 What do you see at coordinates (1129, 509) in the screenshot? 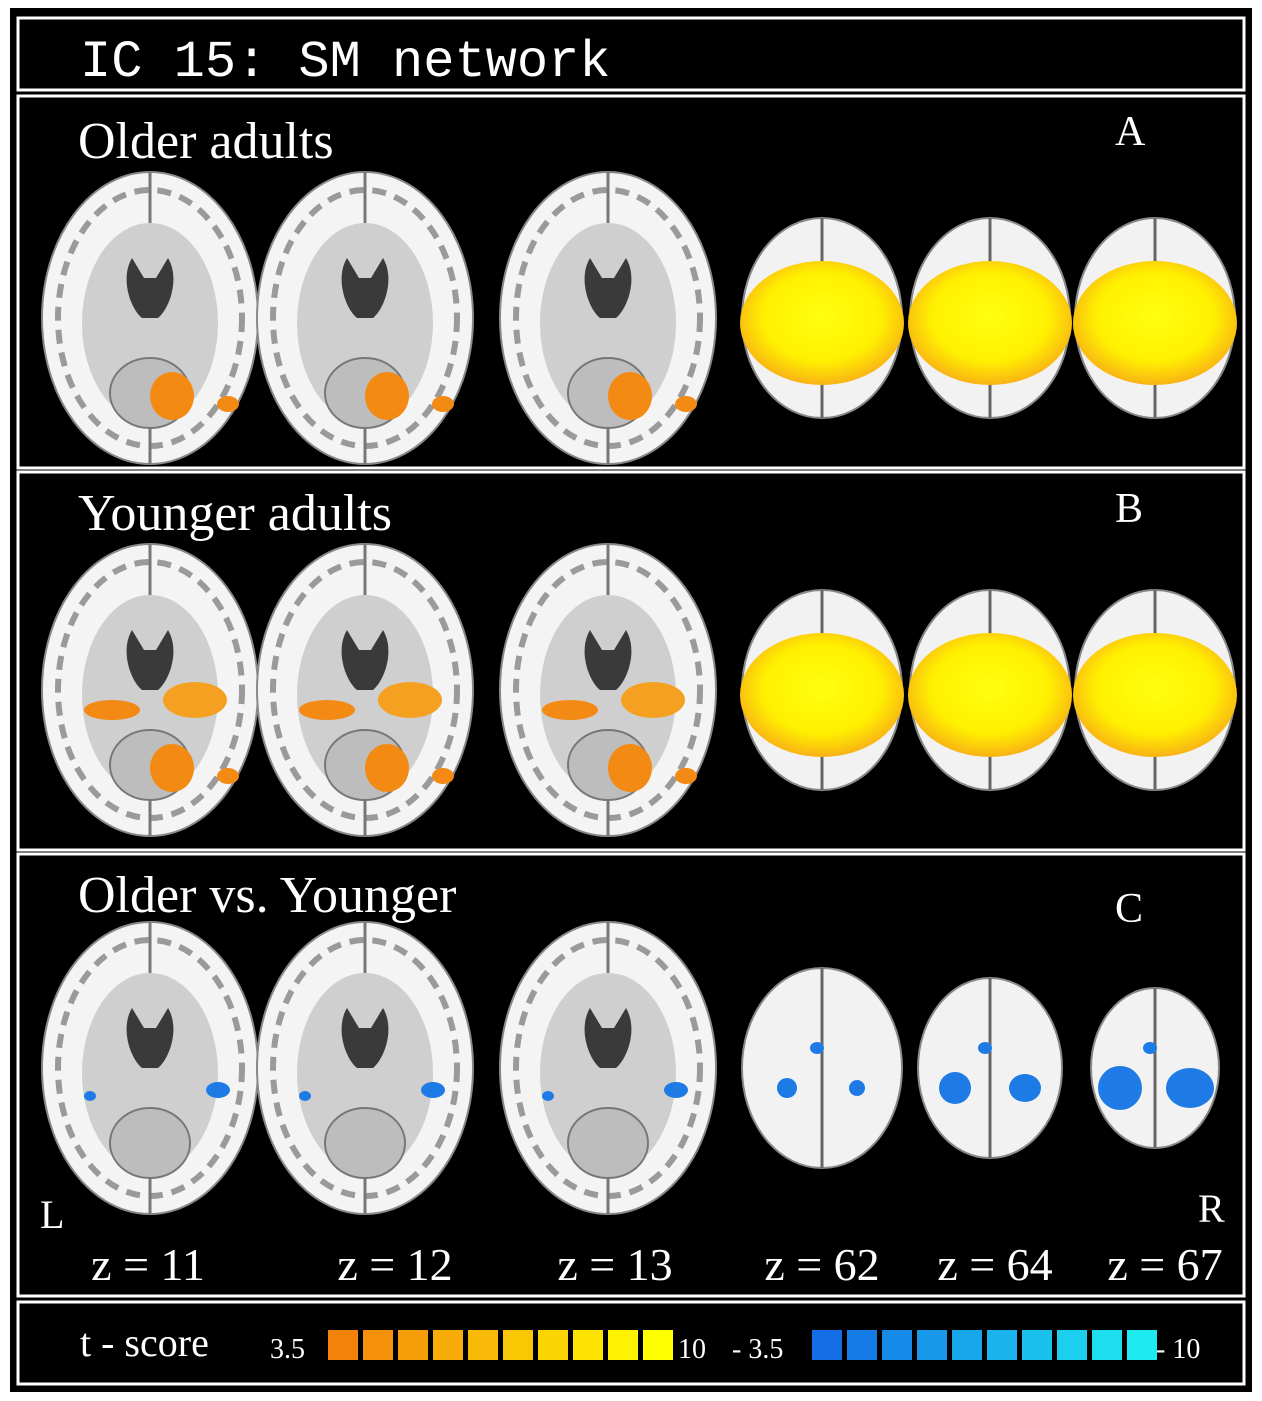
I see `panel-letter: B` at bounding box center [1129, 509].